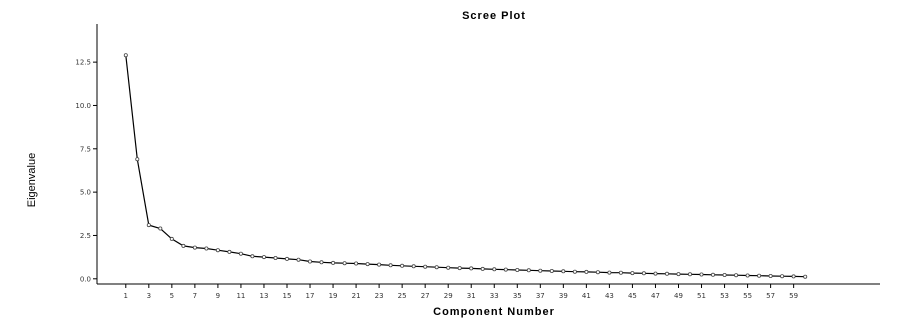 This screenshot has width=904, height=322. I want to click on y-axis-label: Eigenvalue, so click(32, 180).